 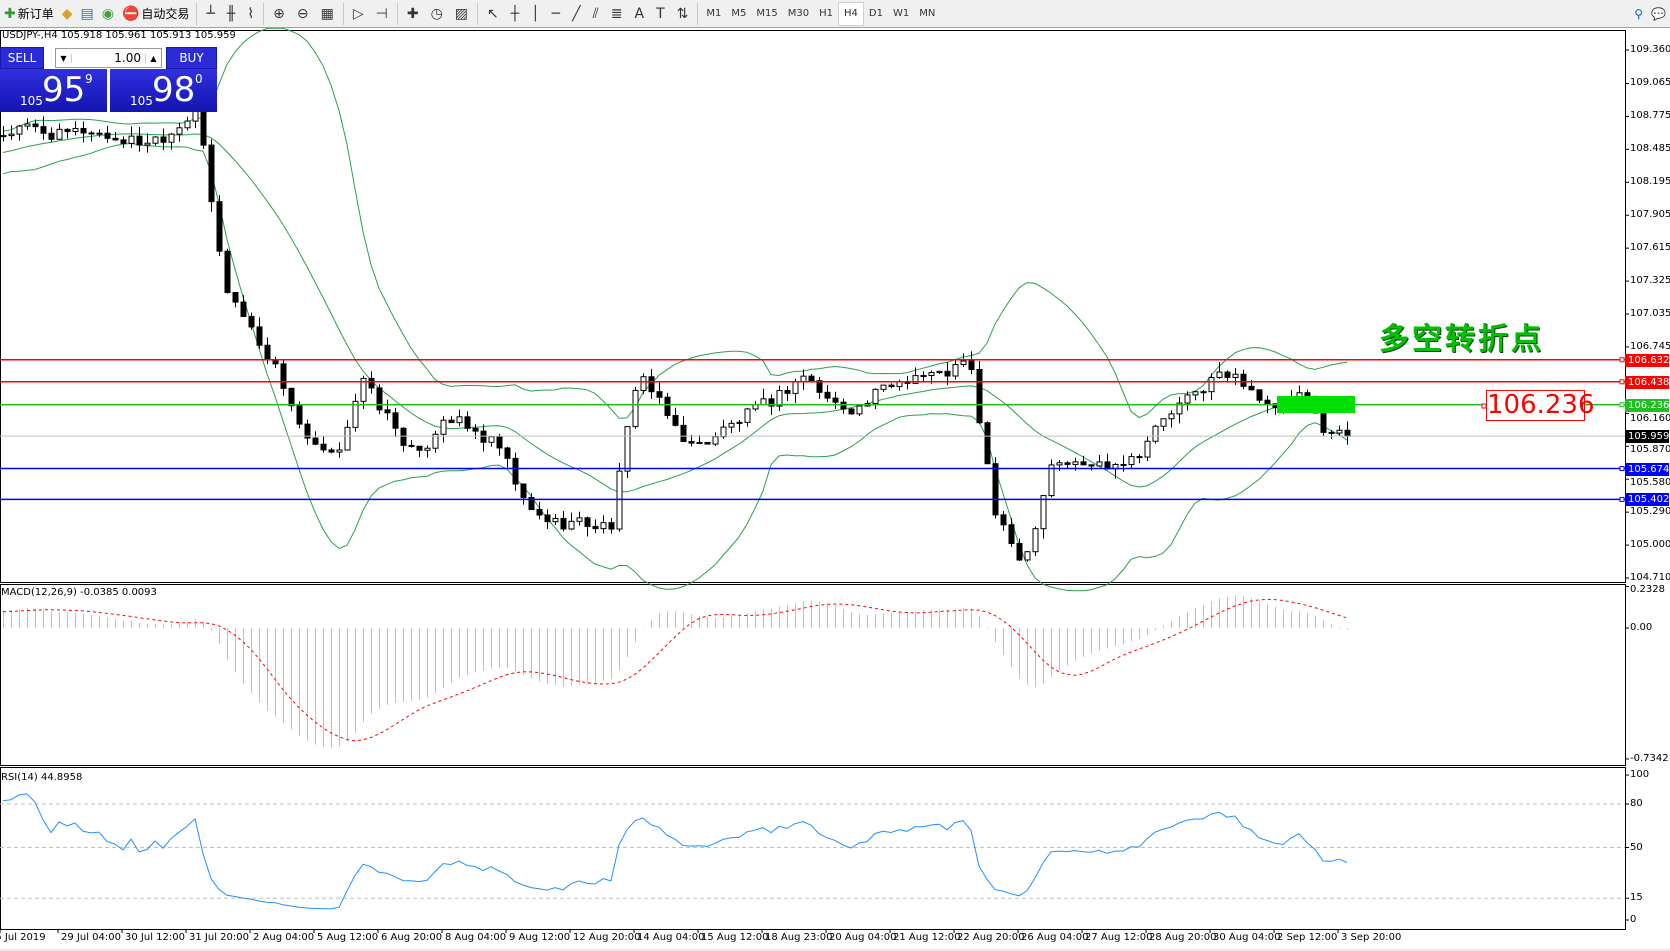 I want to click on arrows-button: ⇅, so click(x=683, y=14).